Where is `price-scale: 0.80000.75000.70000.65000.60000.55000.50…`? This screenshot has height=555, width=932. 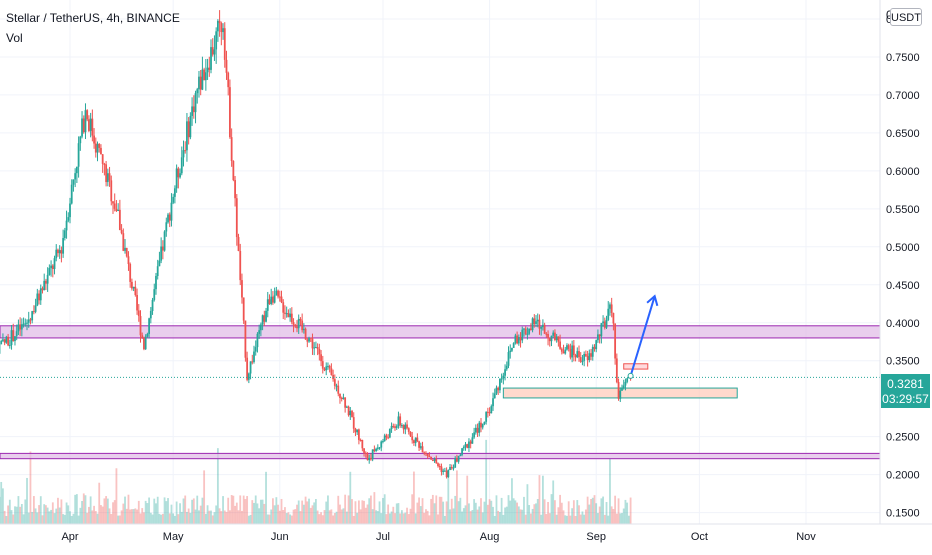
price-scale: 0.80000.75000.70000.65000.60000.55000.50… is located at coordinates (903, 267).